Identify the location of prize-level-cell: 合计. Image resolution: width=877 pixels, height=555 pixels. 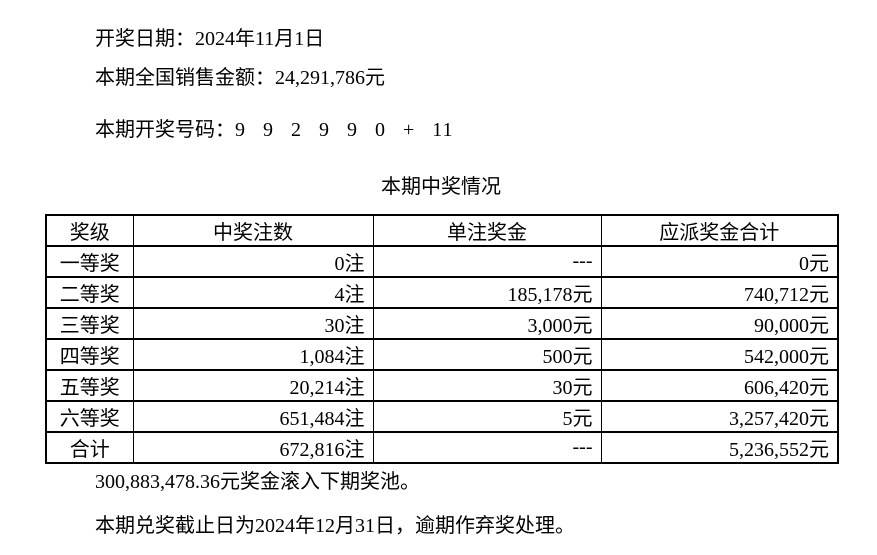
(89, 447).